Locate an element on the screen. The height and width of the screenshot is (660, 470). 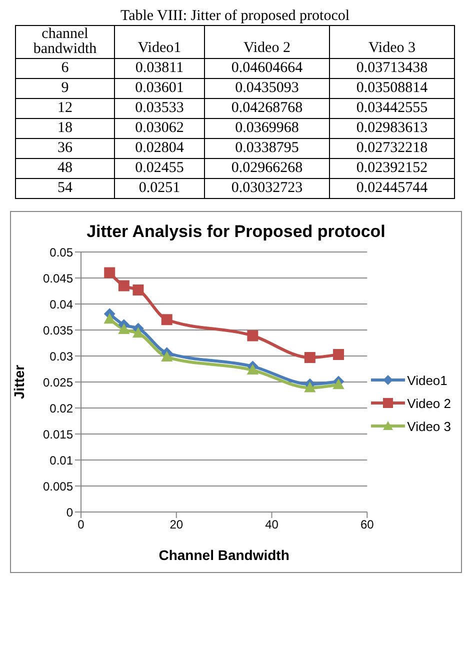
data-label: 0.03442555 is located at coordinates (391, 108).